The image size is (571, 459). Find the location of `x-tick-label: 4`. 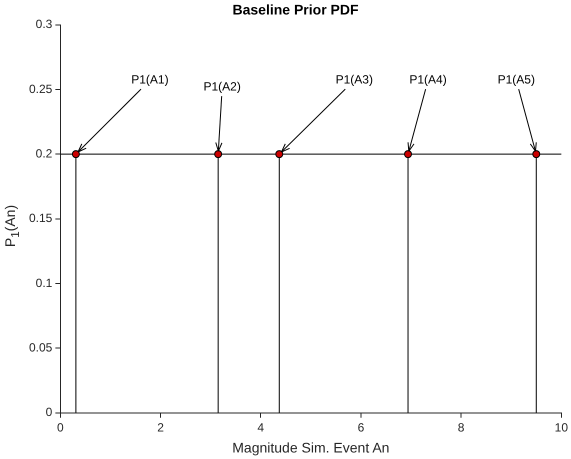

x-tick-label: 4 is located at coordinates (260, 427).